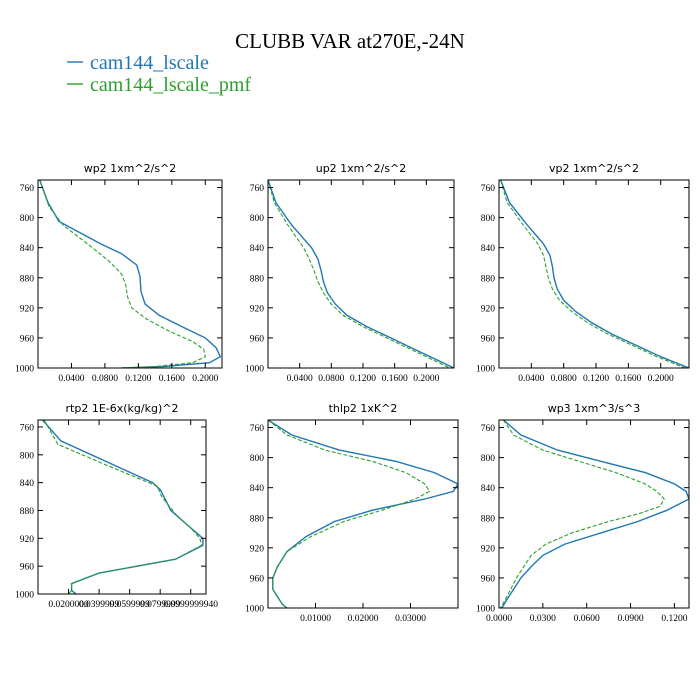 The height and width of the screenshot is (700, 700). I want to click on panel-title: wp2 1xm^2/s^2, so click(130, 168).